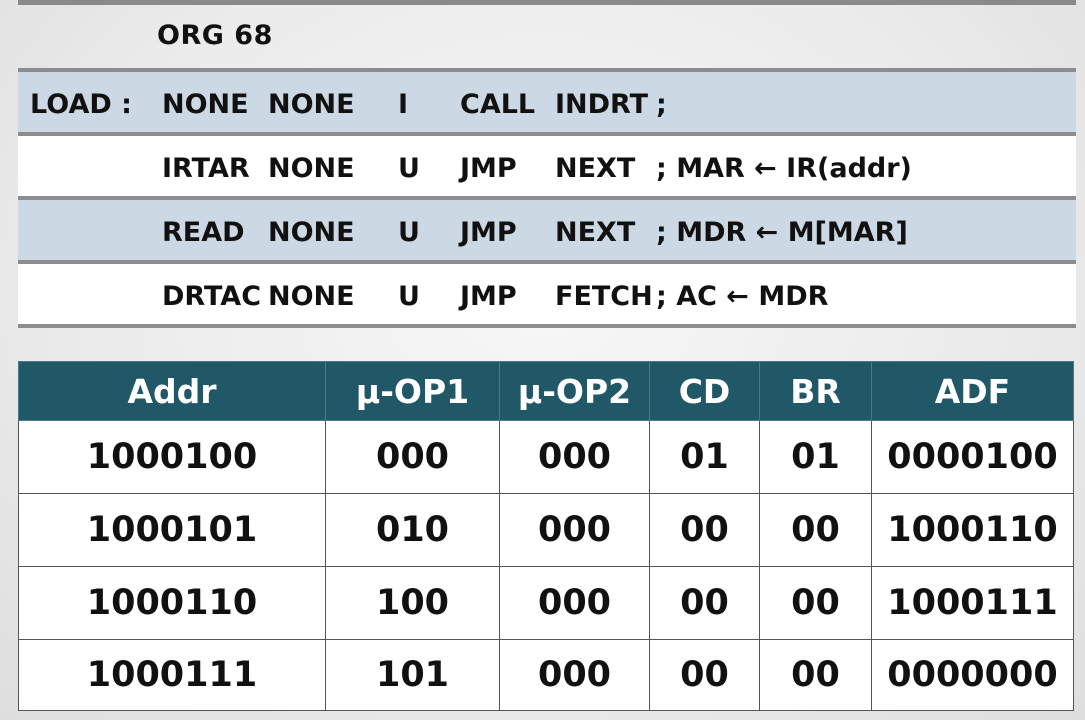 The image size is (1085, 720). Describe the element at coordinates (412, 530) in the screenshot. I see `cell-uop1: 010` at that location.